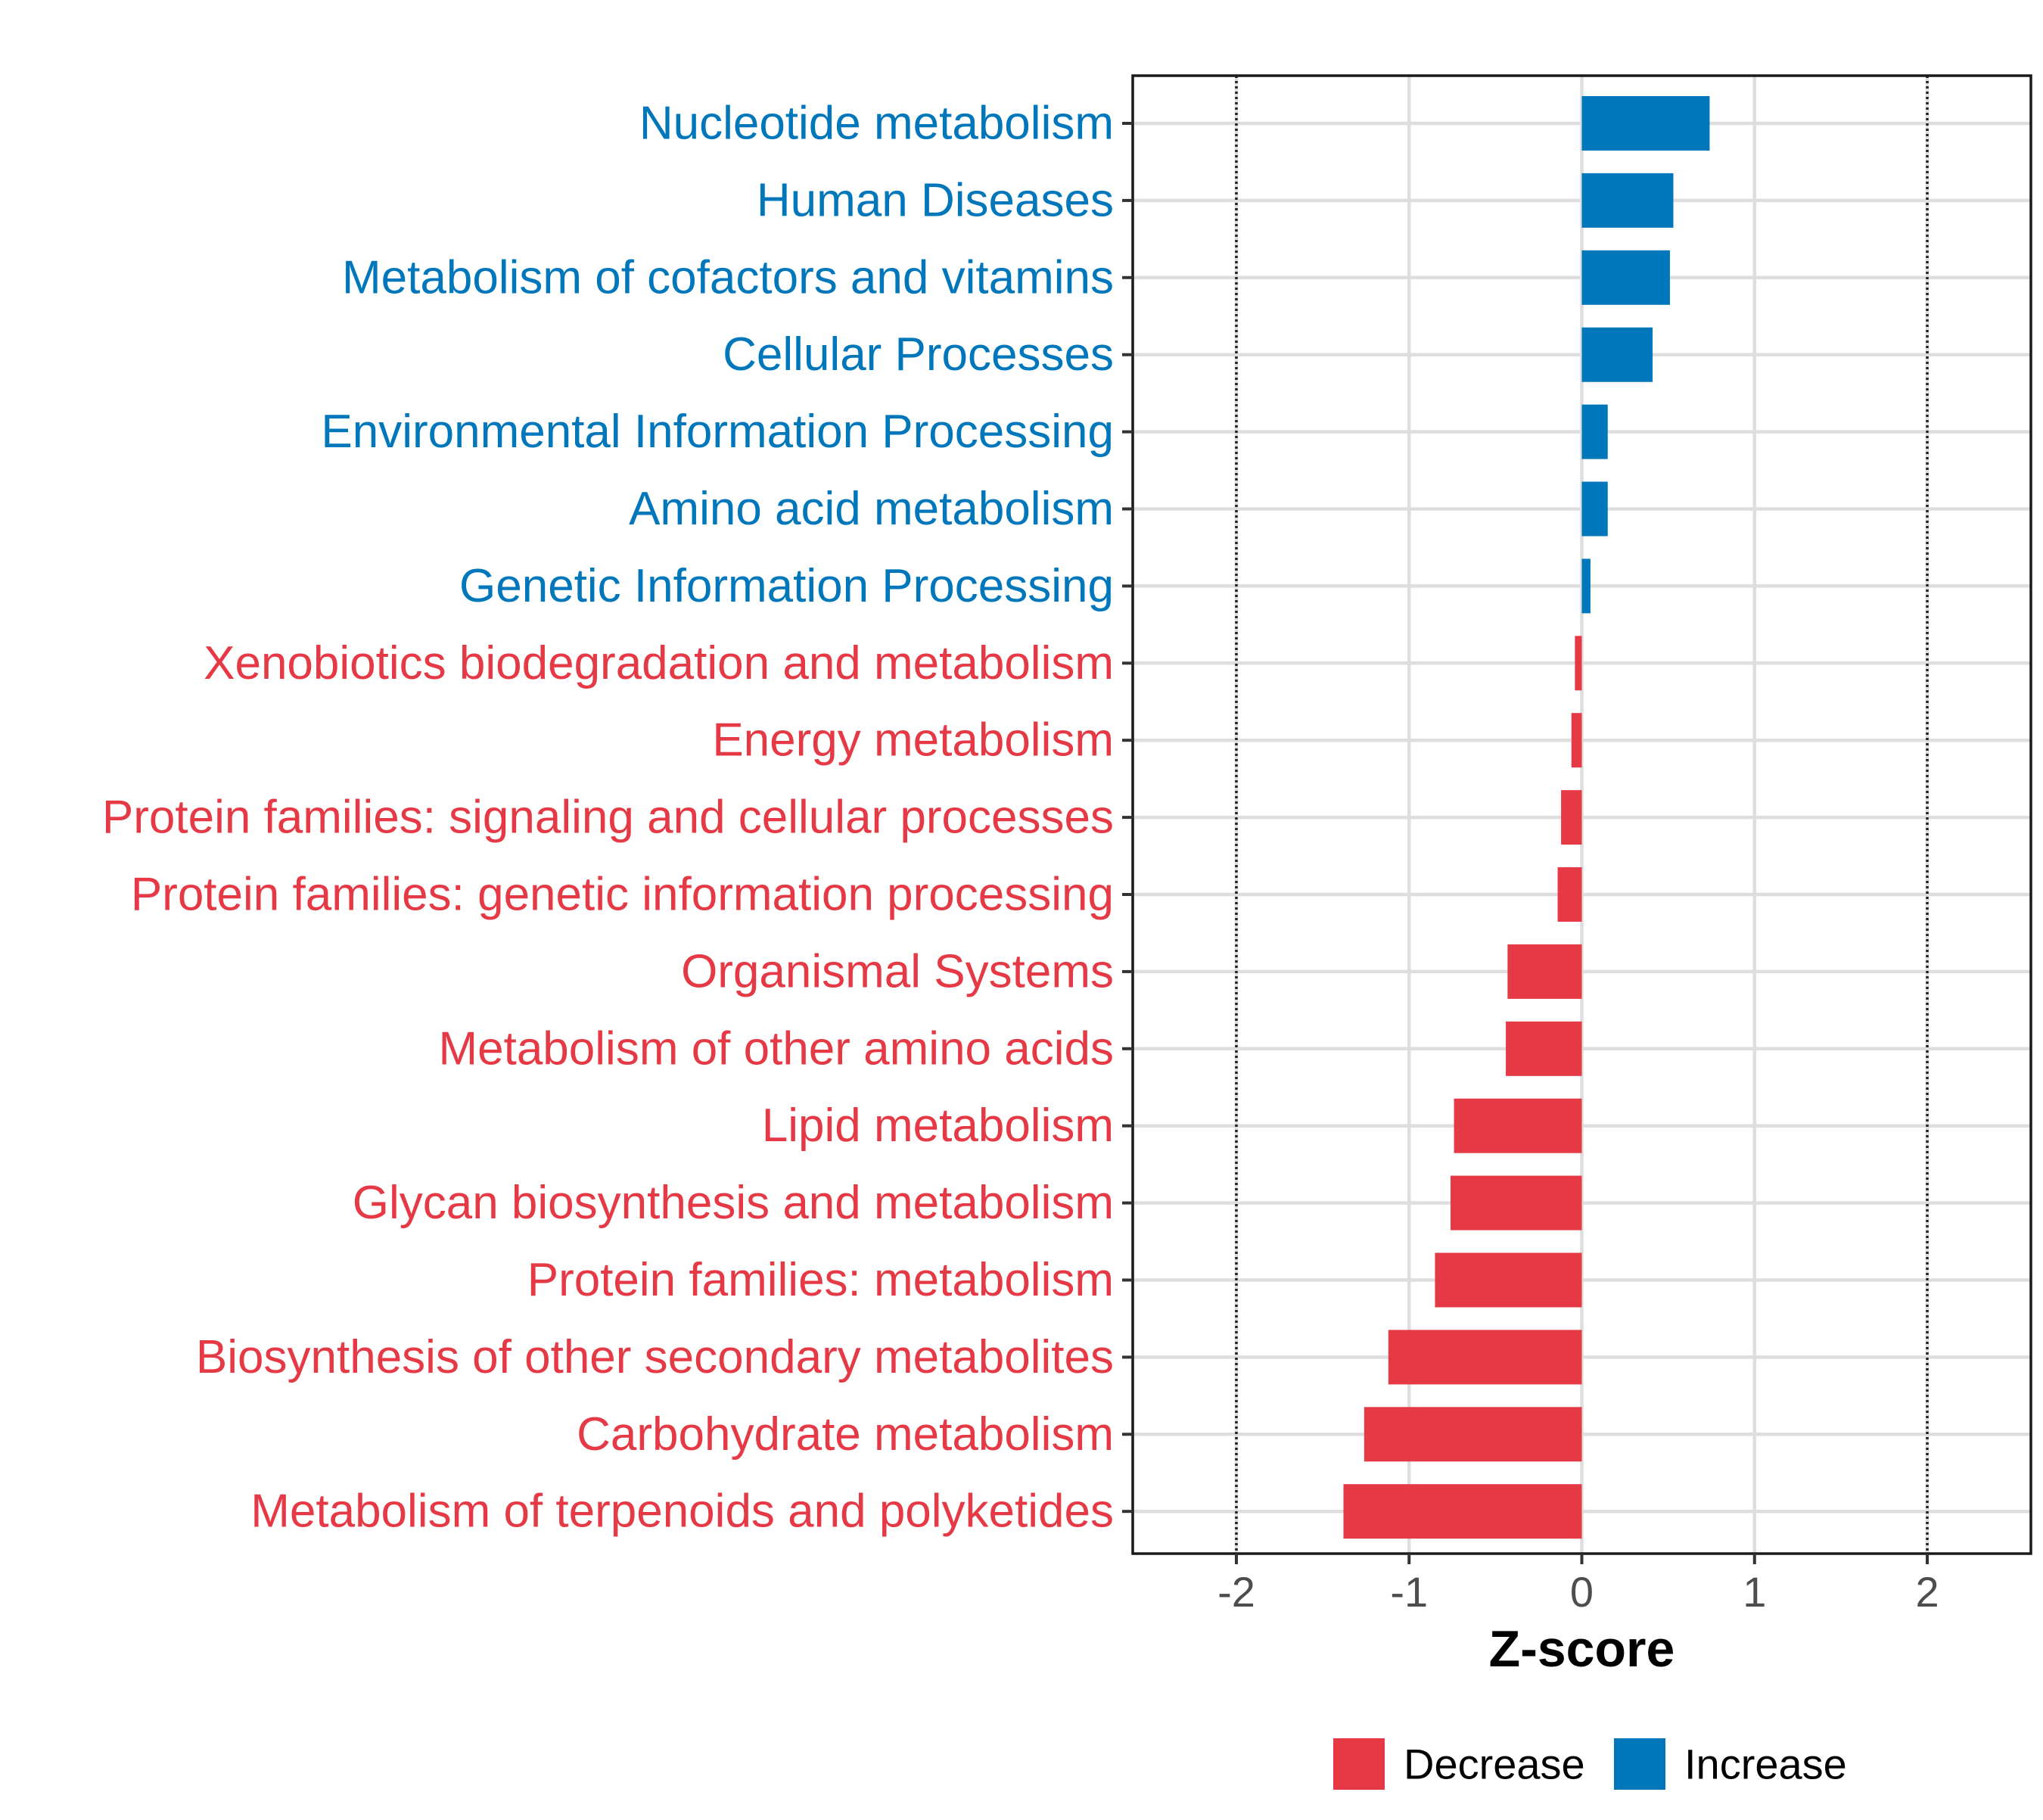 The image size is (2043, 1820). Describe the element at coordinates (1765, 1764) in the screenshot. I see `legend-label-increase: Increase` at that location.